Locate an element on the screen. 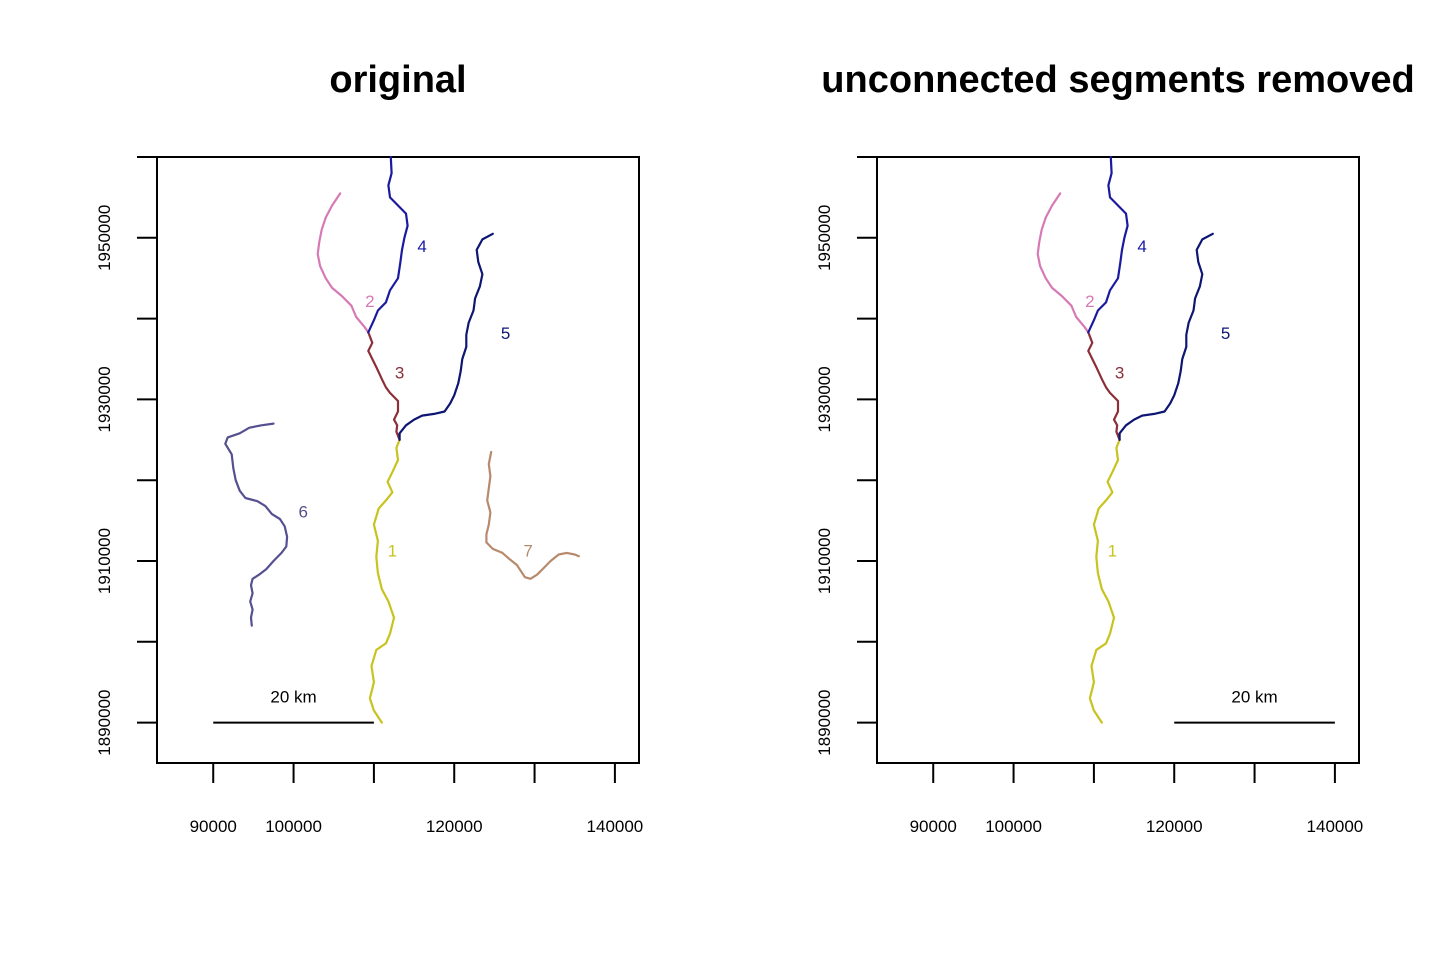 The image size is (1440, 960). segment-label-6: 6 is located at coordinates (302, 512).